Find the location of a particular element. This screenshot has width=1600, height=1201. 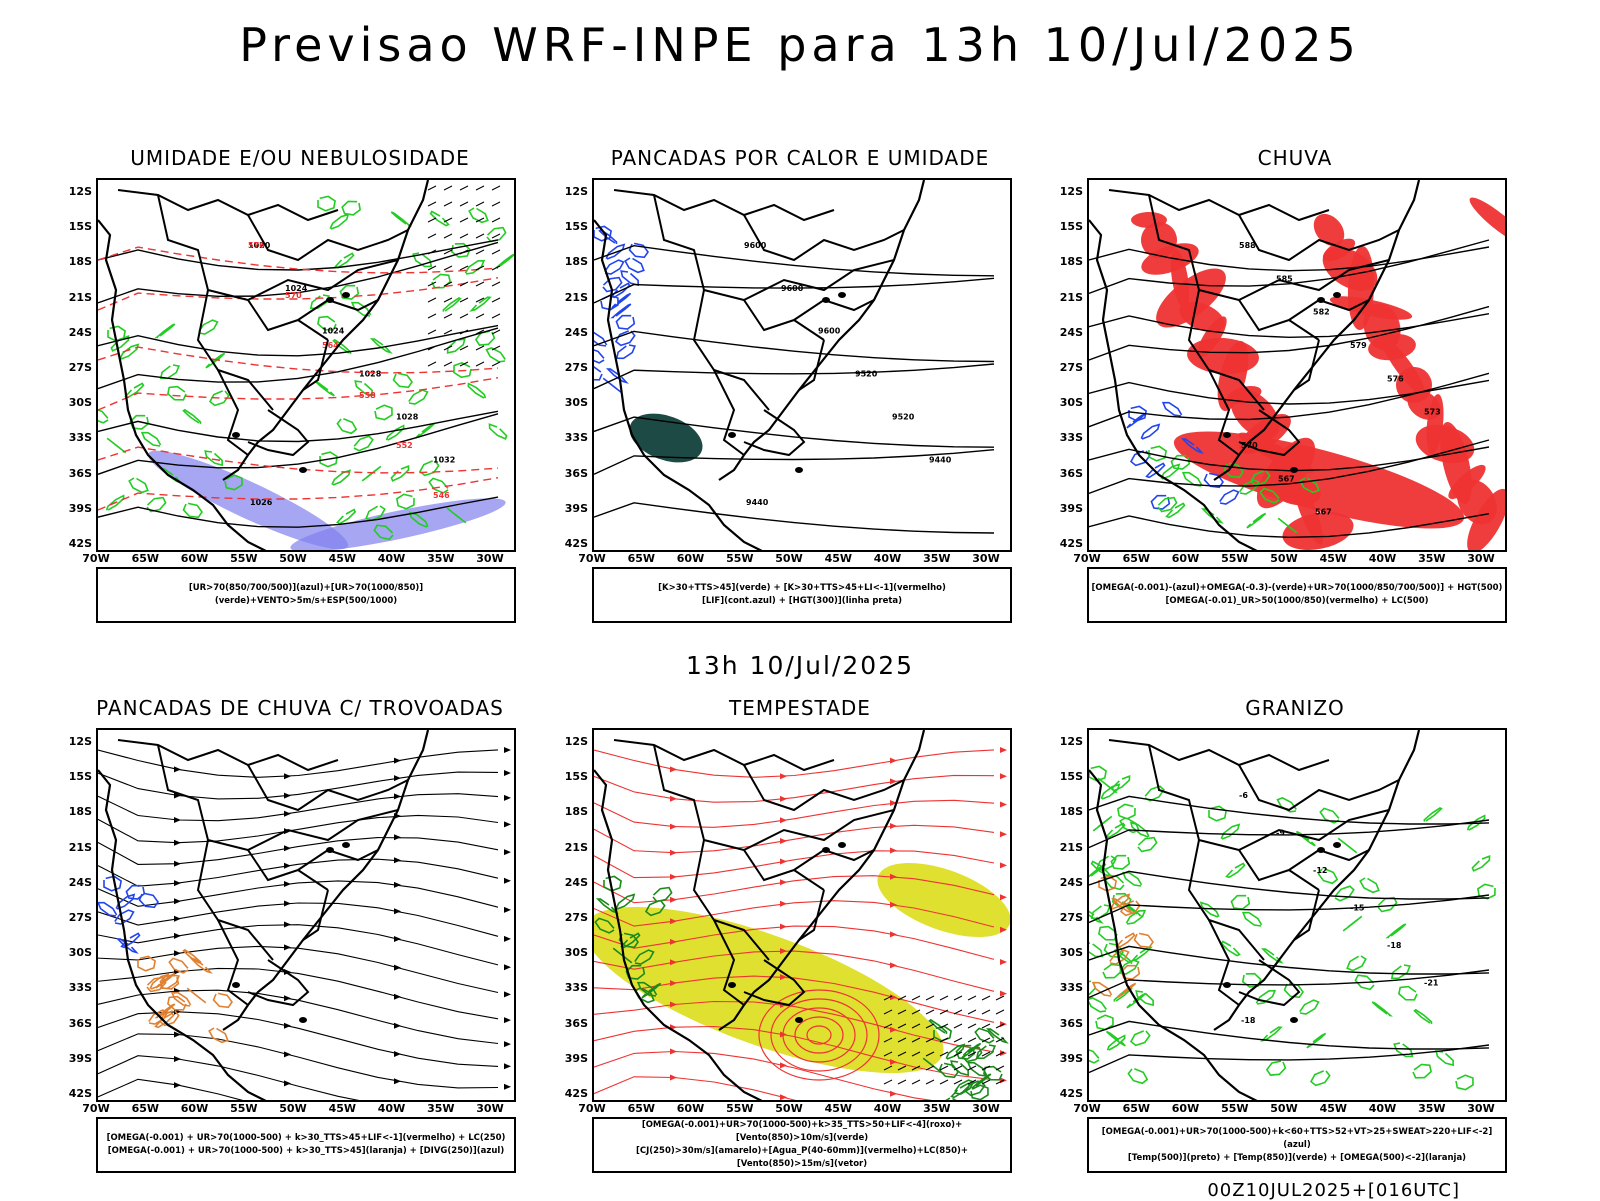

panel-title: PANCADAS POR CALOR E UMIDADE is located at coordinates (800, 158).